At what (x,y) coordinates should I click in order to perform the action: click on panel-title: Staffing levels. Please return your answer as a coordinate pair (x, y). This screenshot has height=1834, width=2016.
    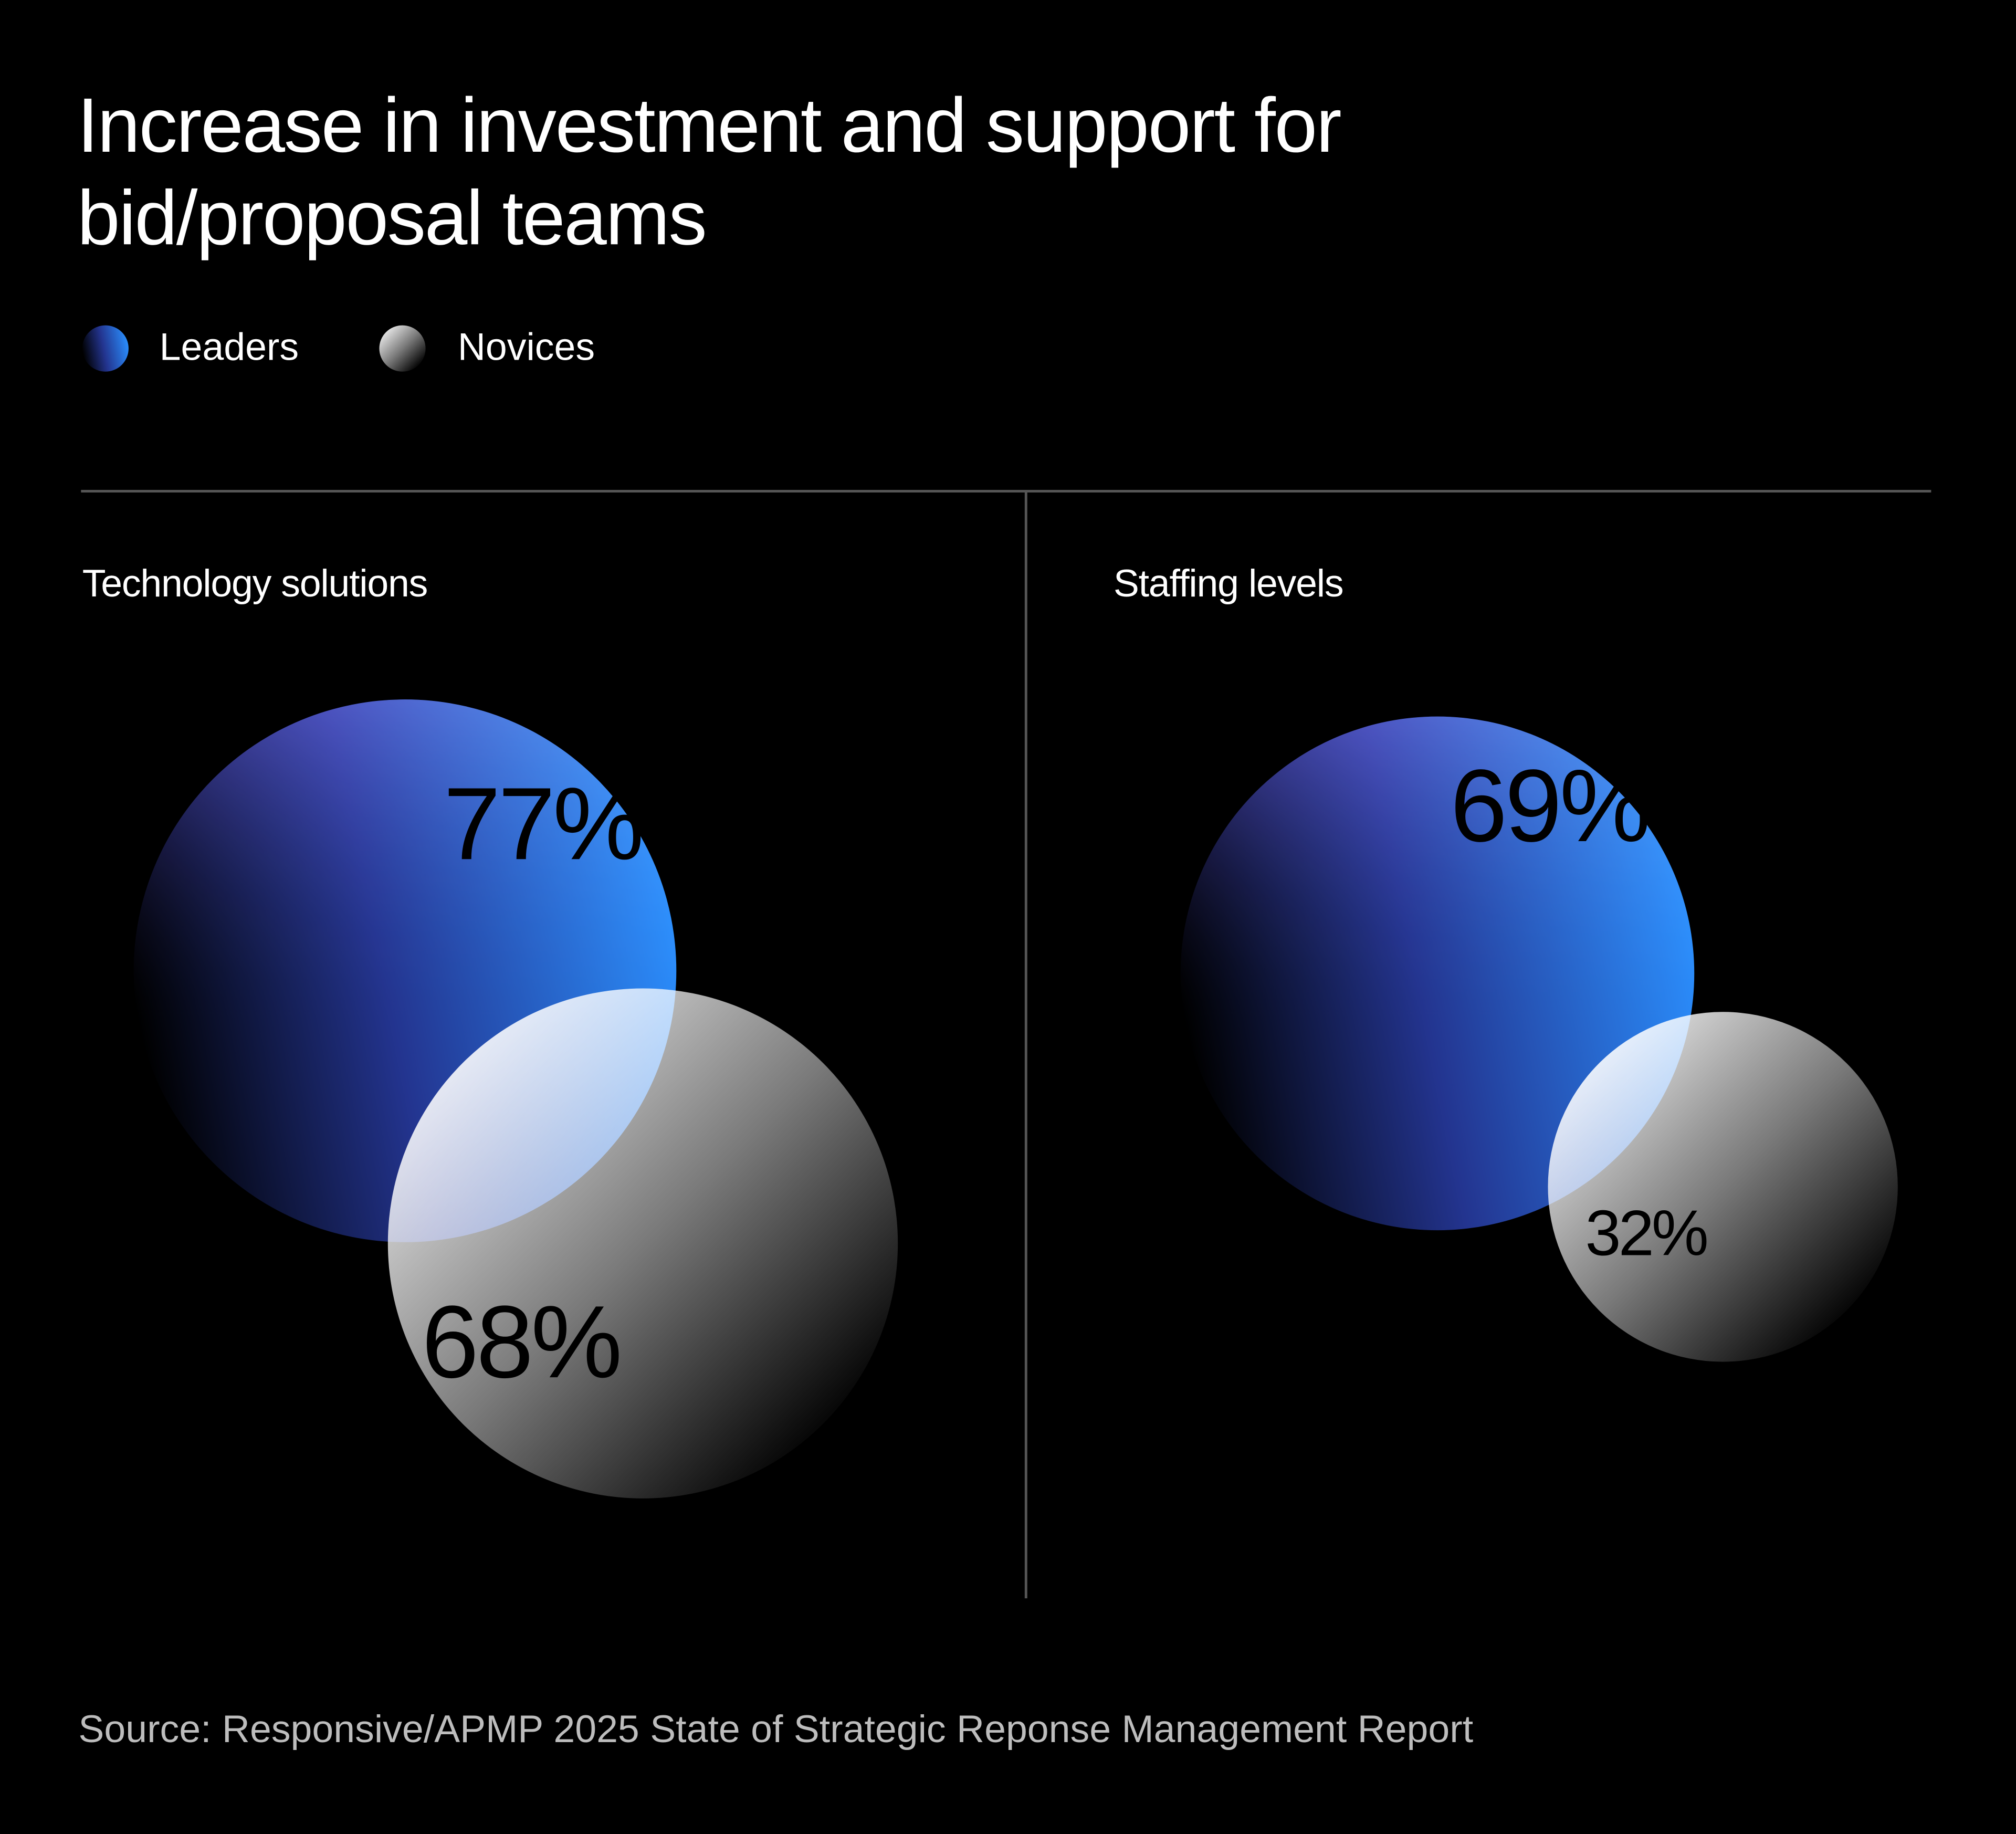
    Looking at the image, I should click on (1228, 583).